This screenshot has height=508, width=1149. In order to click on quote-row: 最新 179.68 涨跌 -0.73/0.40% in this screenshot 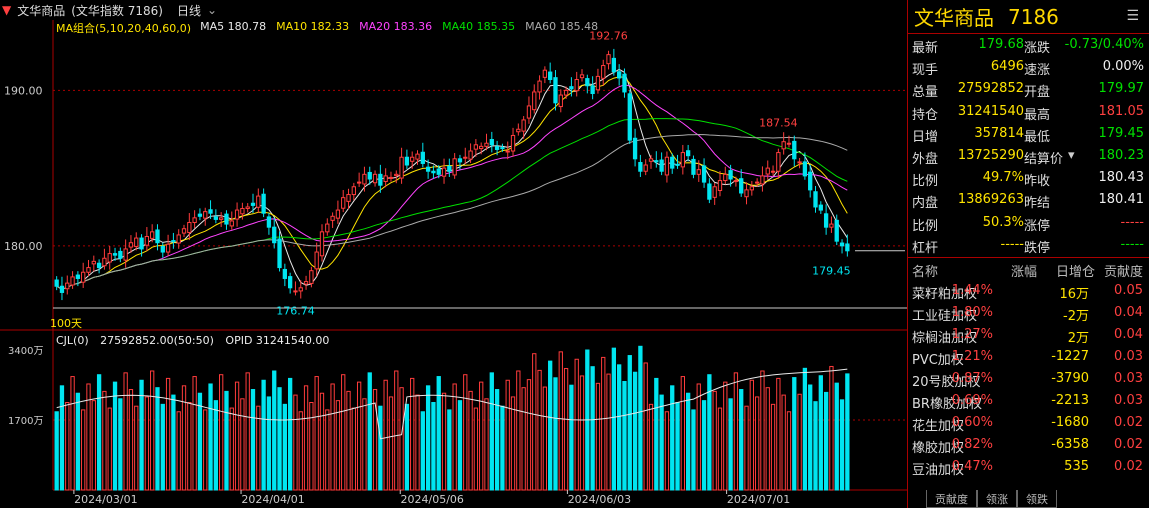, I will do `click(1028, 48)`.